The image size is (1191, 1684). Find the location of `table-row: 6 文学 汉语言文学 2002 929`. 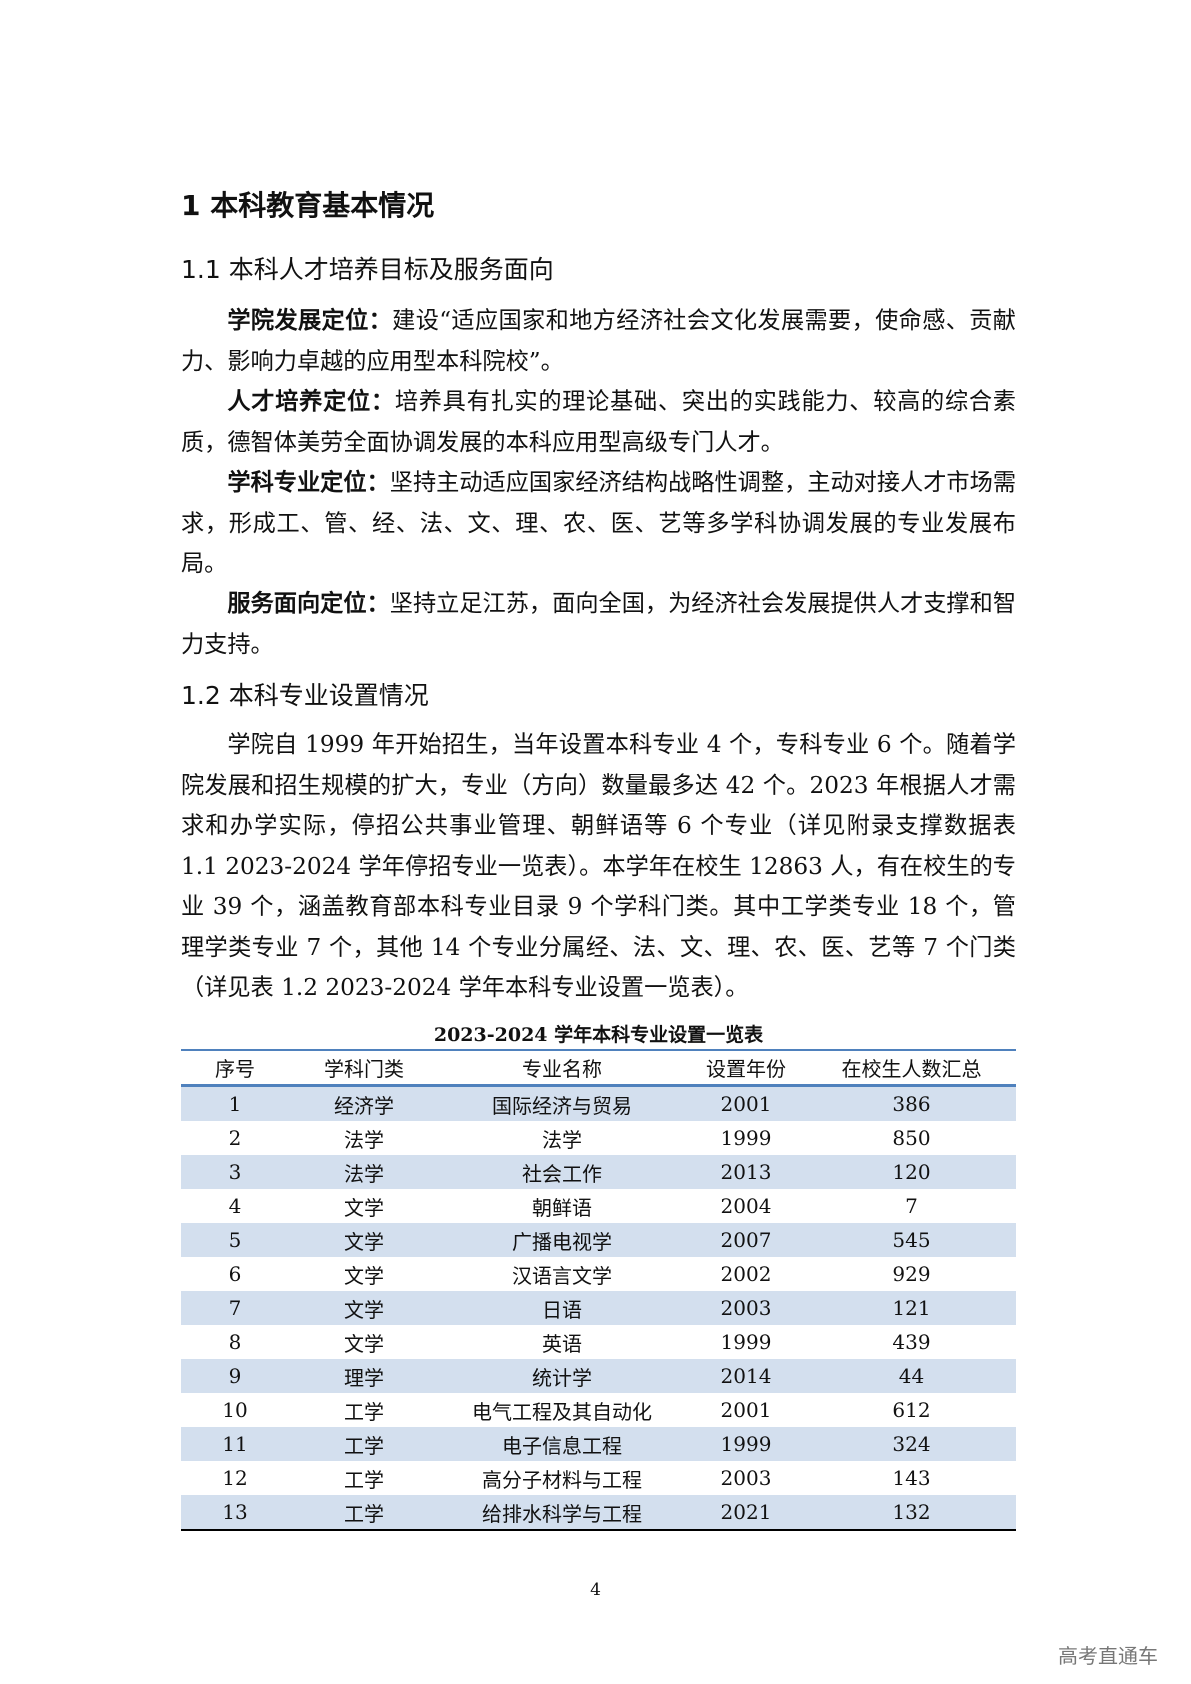

table-row: 6 文学 汉语言文学 2002 929 is located at coordinates (598, 1274).